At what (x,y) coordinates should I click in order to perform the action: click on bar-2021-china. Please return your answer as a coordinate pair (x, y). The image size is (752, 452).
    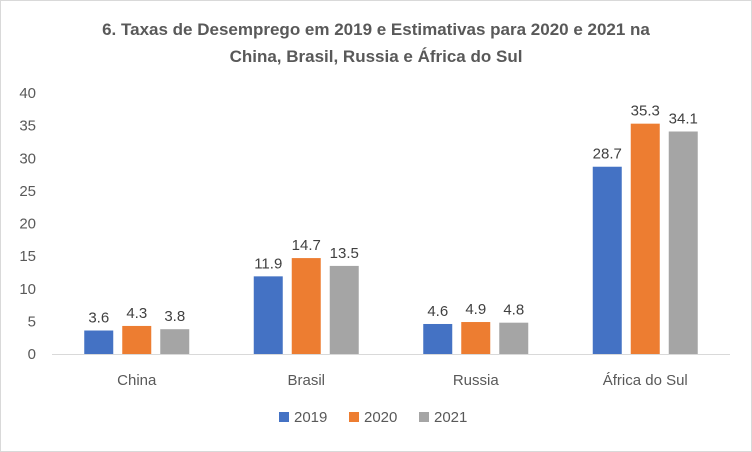
    Looking at the image, I should click on (175, 341).